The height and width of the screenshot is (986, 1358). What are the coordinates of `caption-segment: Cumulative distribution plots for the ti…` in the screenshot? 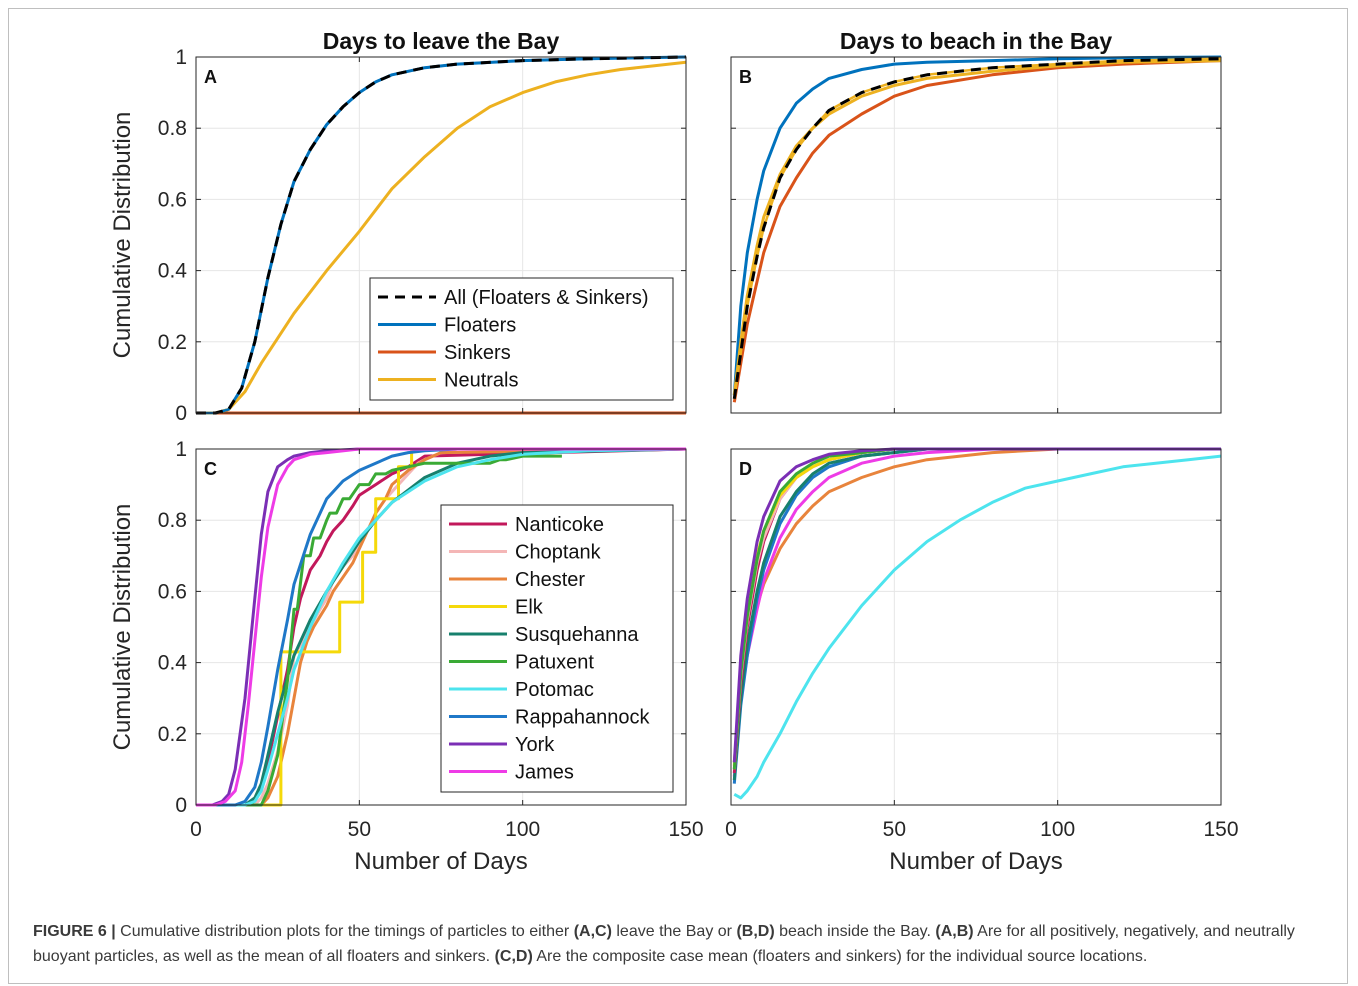 It's located at (347, 931).